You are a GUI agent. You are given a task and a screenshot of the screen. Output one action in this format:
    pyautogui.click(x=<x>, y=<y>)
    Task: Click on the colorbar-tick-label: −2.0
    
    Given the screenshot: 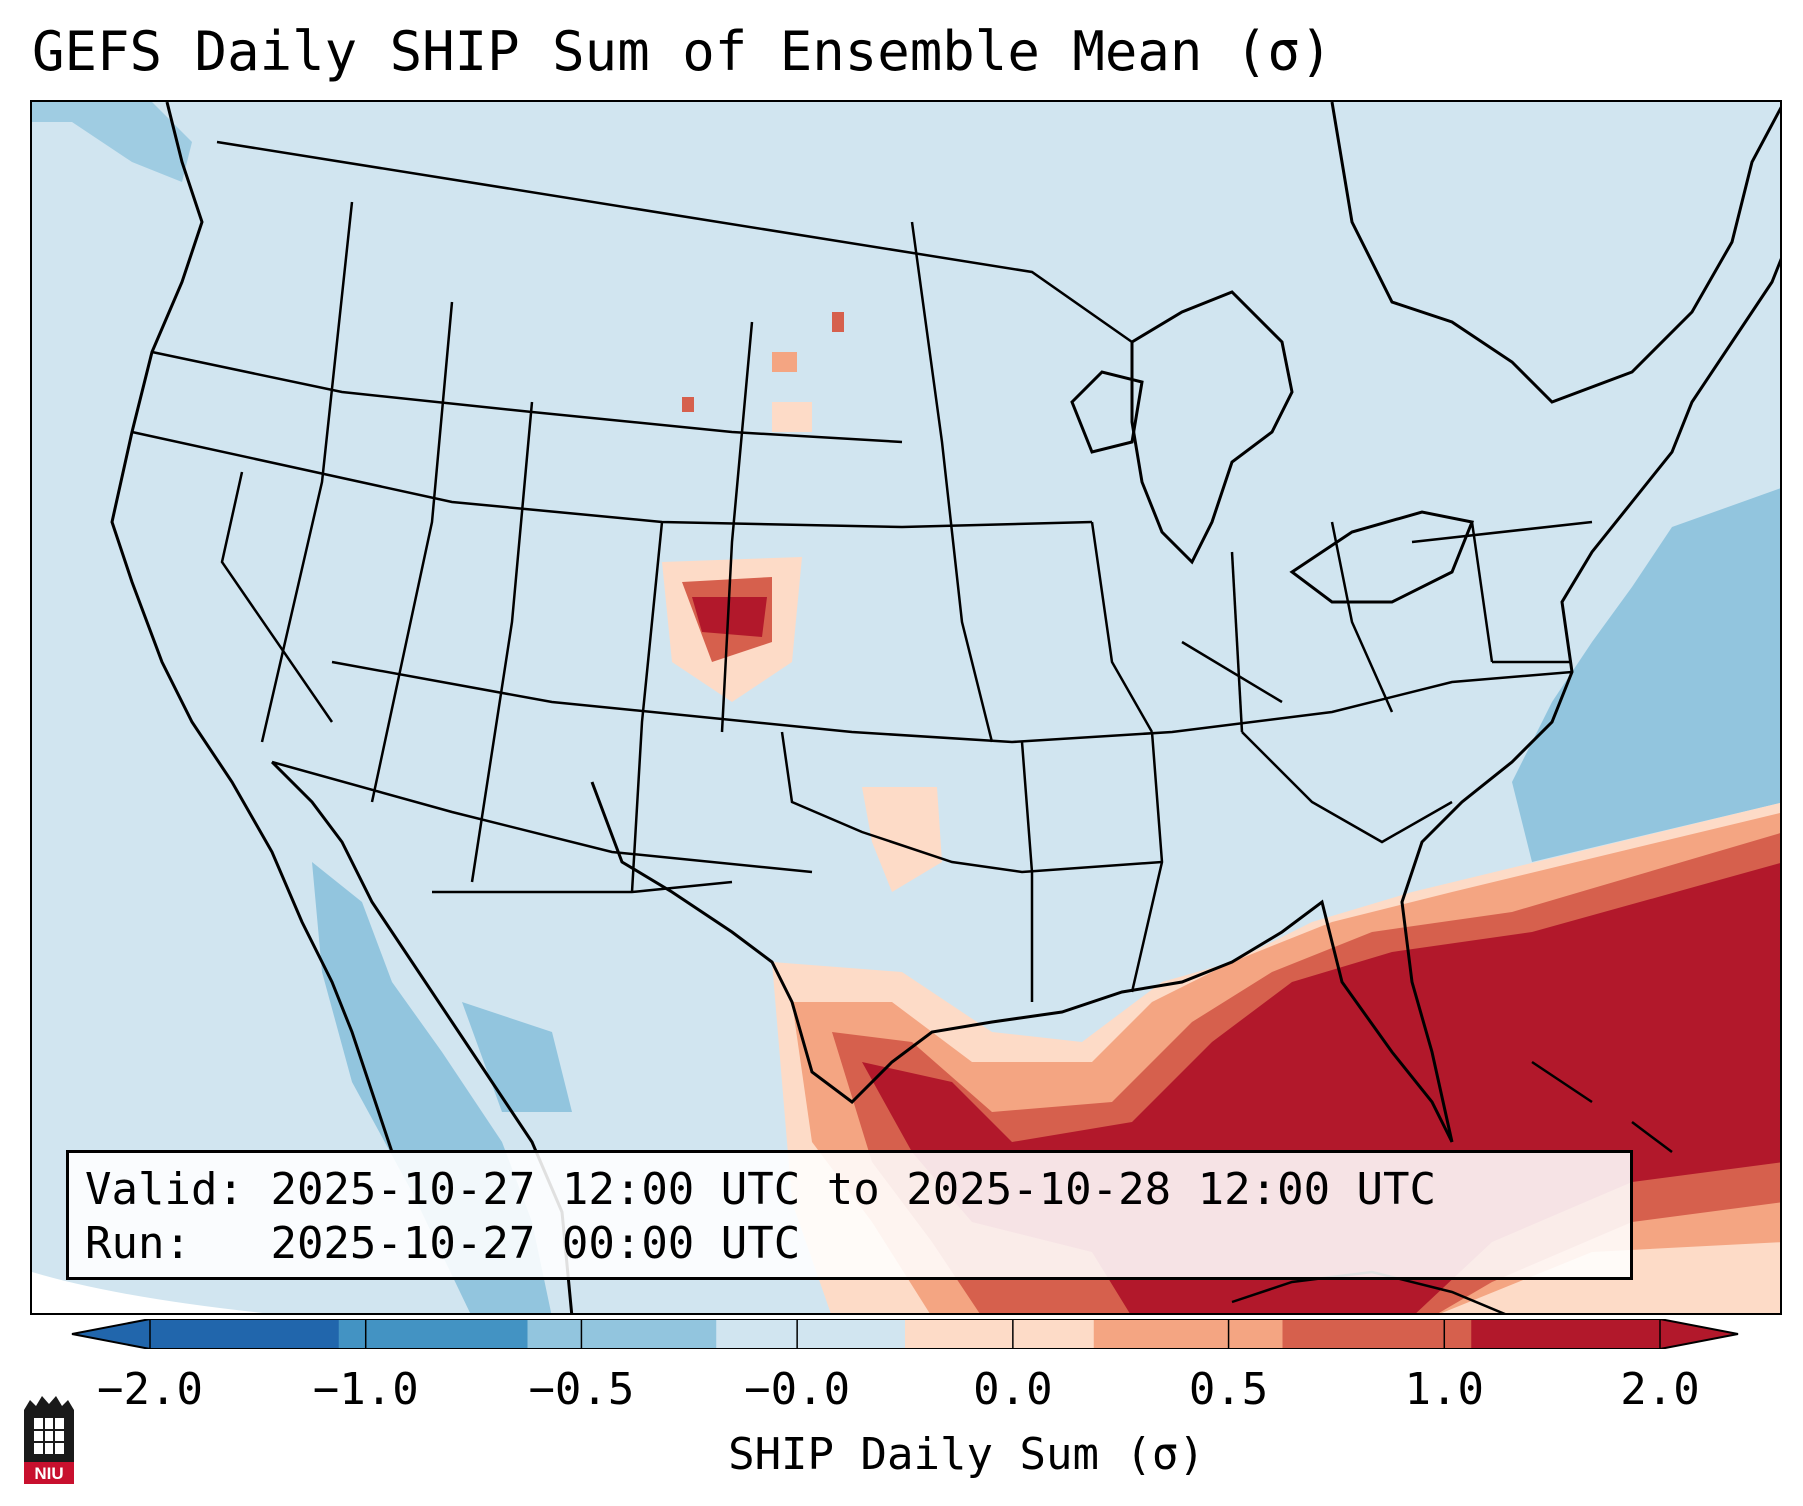 What is the action you would take?
    pyautogui.click(x=150, y=1389)
    